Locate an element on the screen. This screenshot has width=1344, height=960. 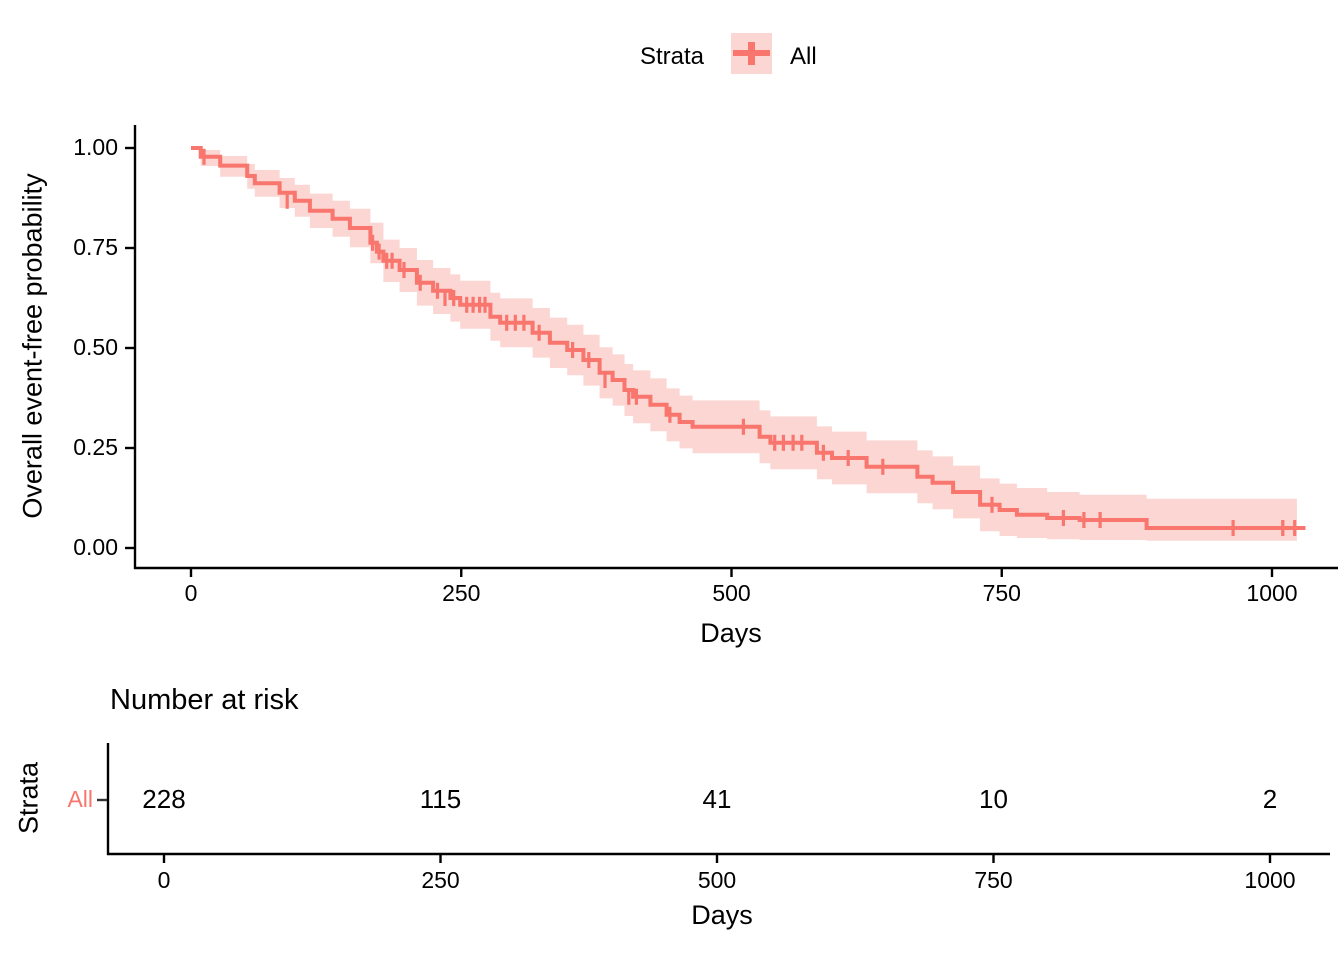
legend-item-label: All is located at coordinates (803, 56).